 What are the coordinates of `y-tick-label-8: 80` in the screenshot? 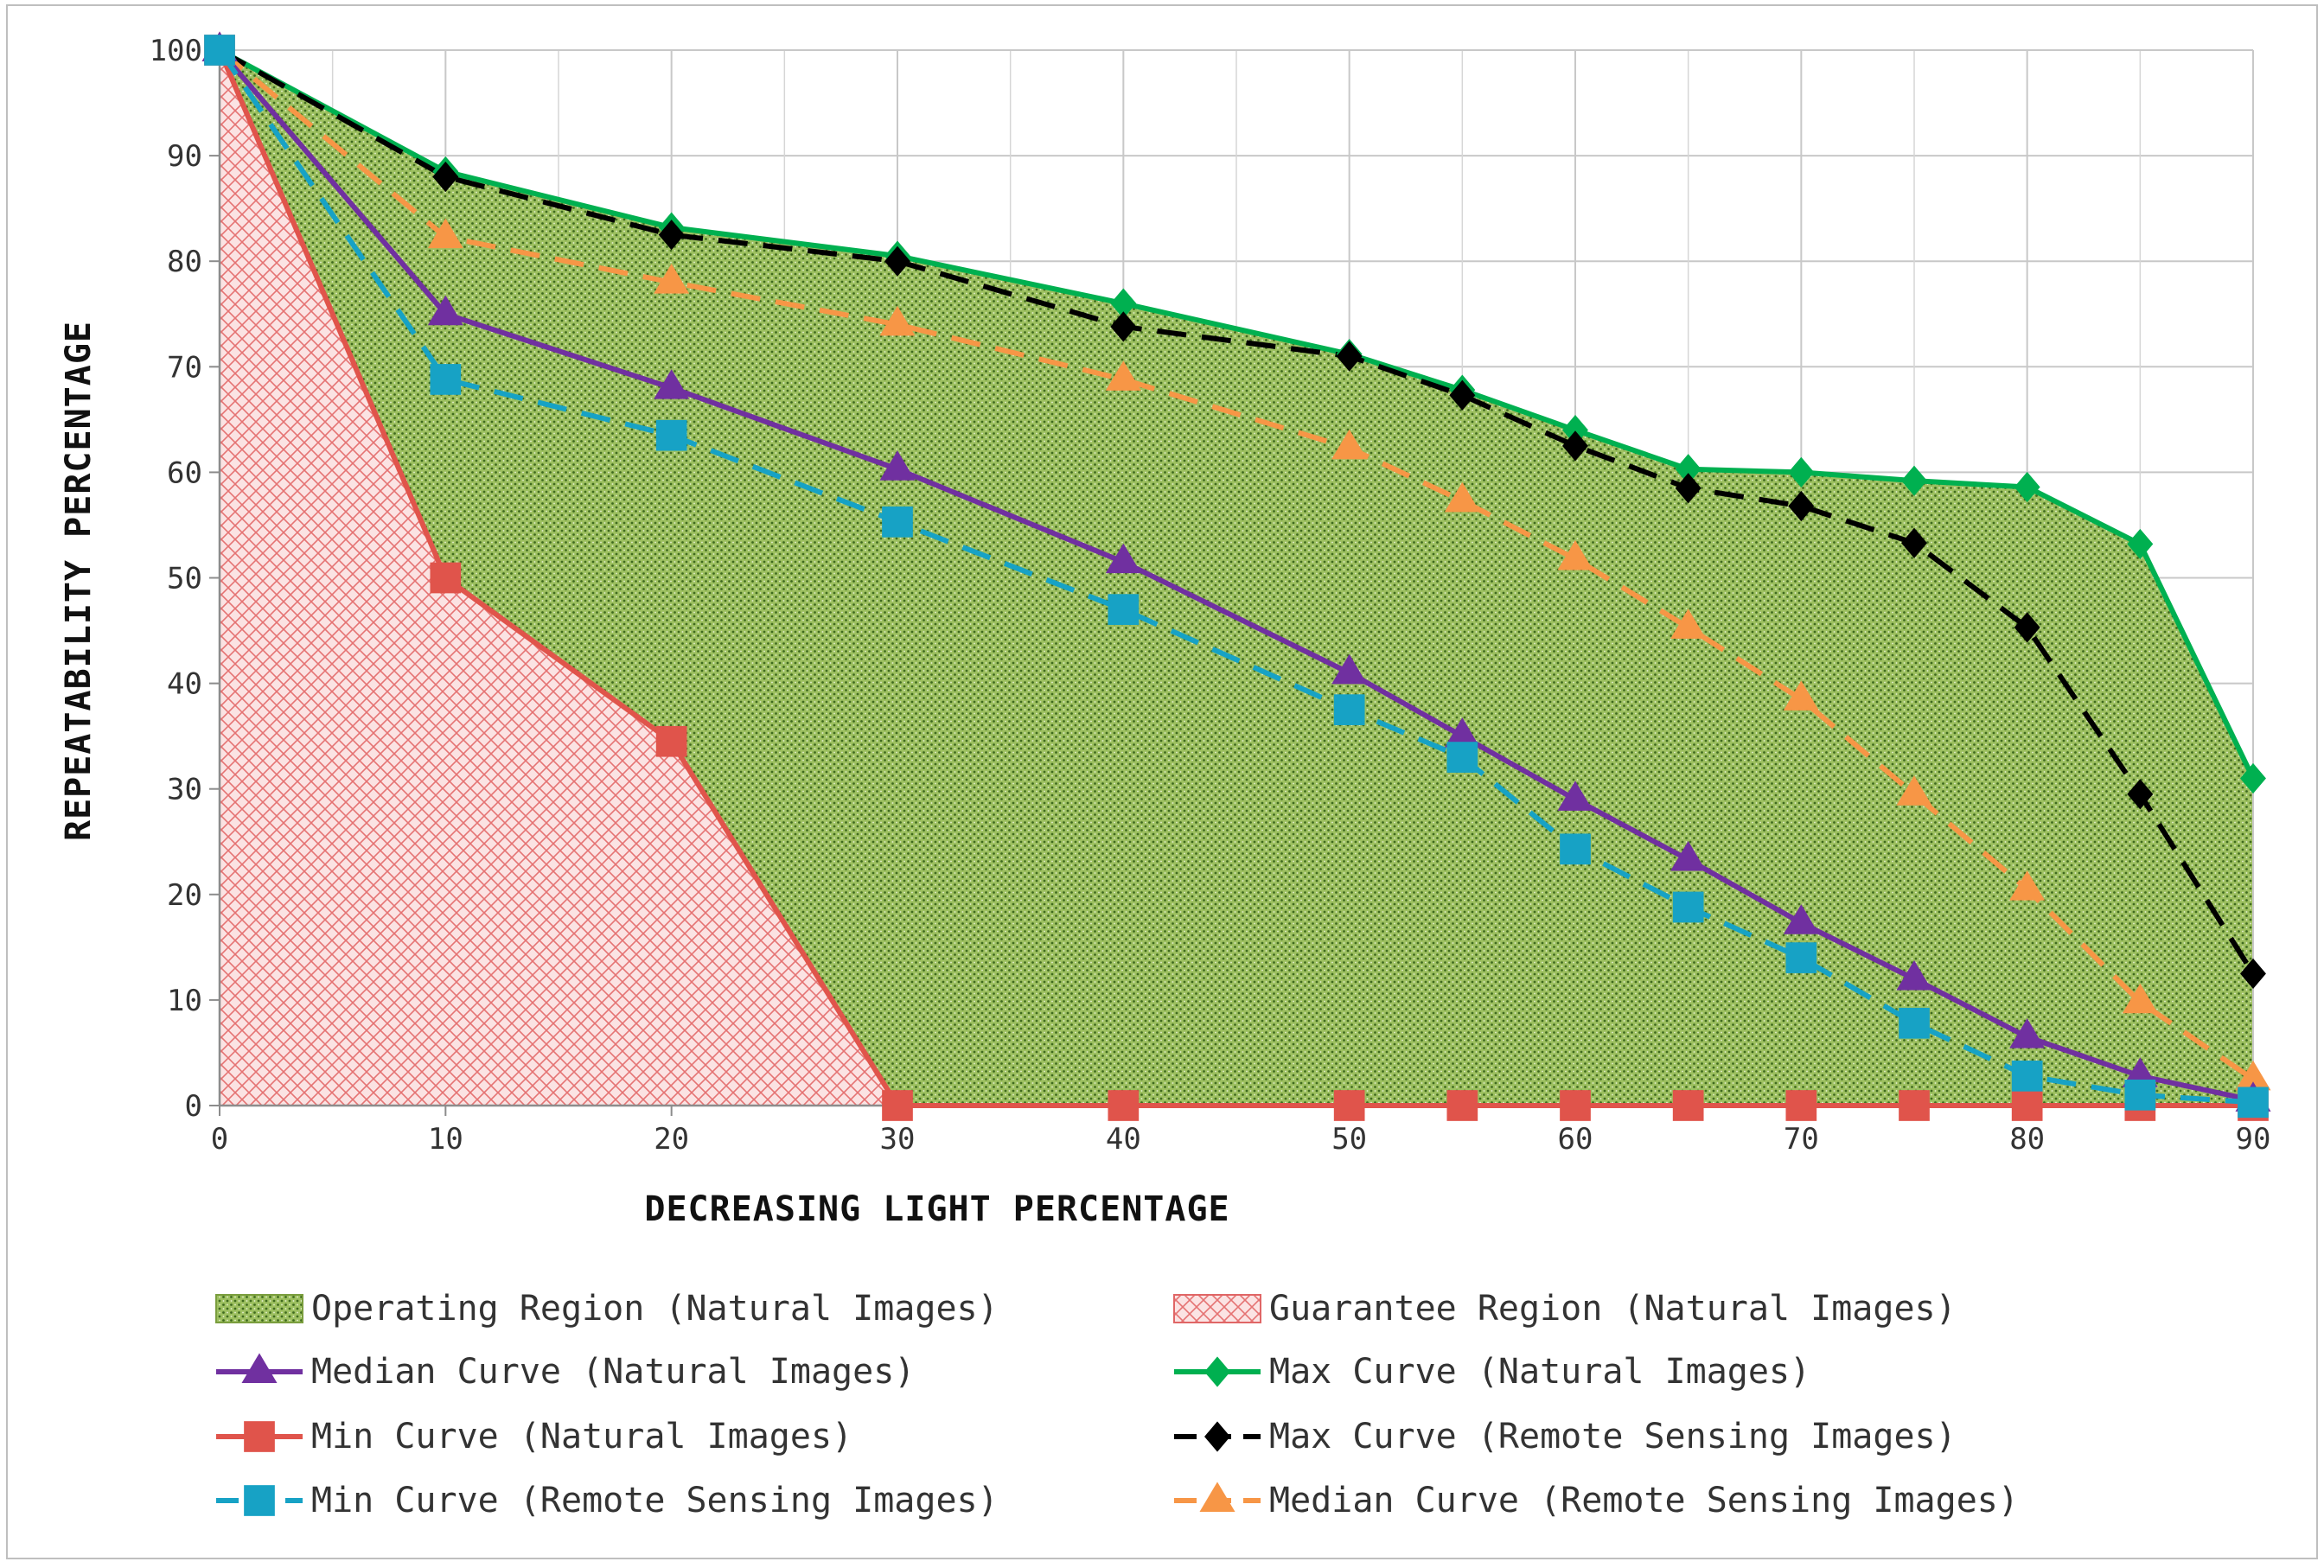 It's located at (184, 262).